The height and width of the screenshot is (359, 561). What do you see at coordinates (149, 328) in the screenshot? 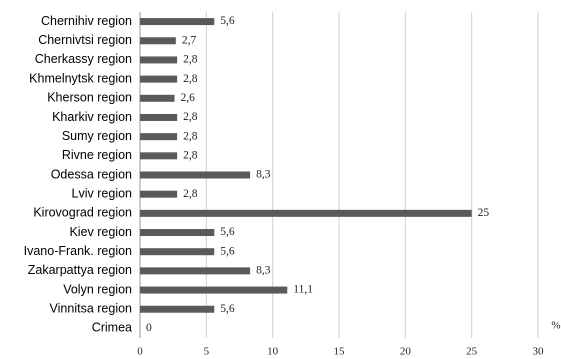
I see `value-label: 0` at bounding box center [149, 328].